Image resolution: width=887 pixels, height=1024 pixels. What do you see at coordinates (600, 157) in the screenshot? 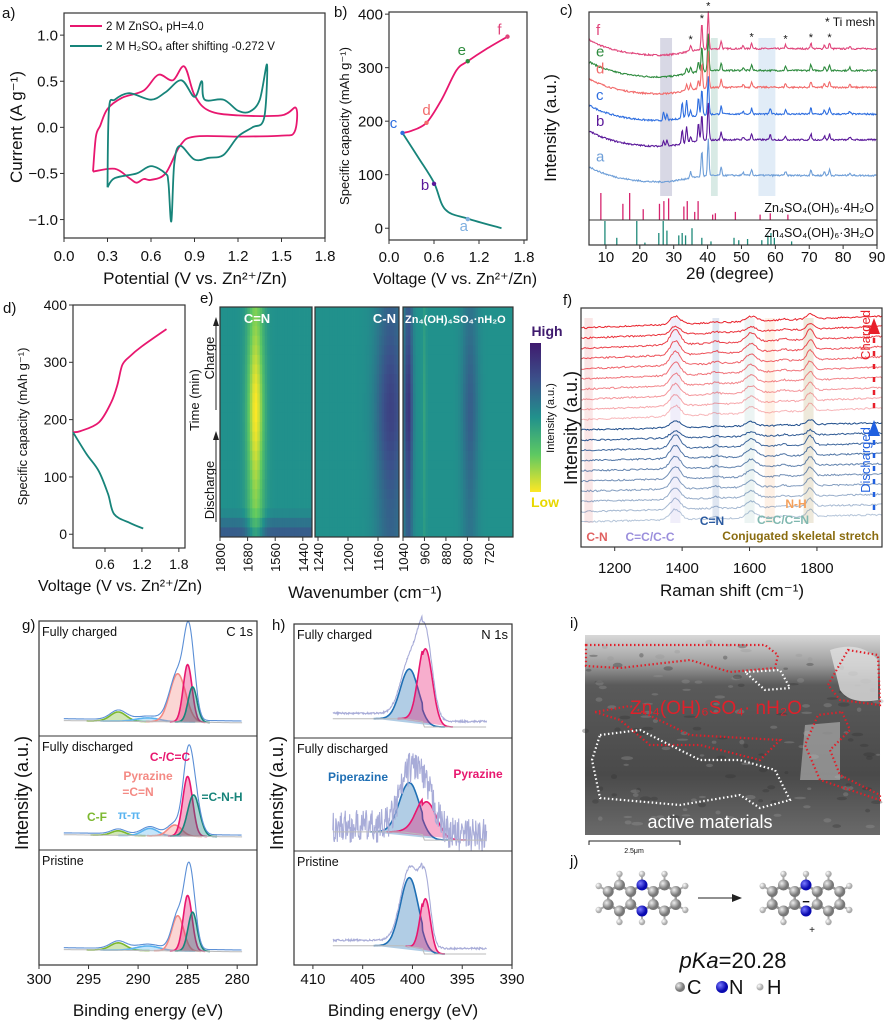
I see `pattern-label: a` at bounding box center [600, 157].